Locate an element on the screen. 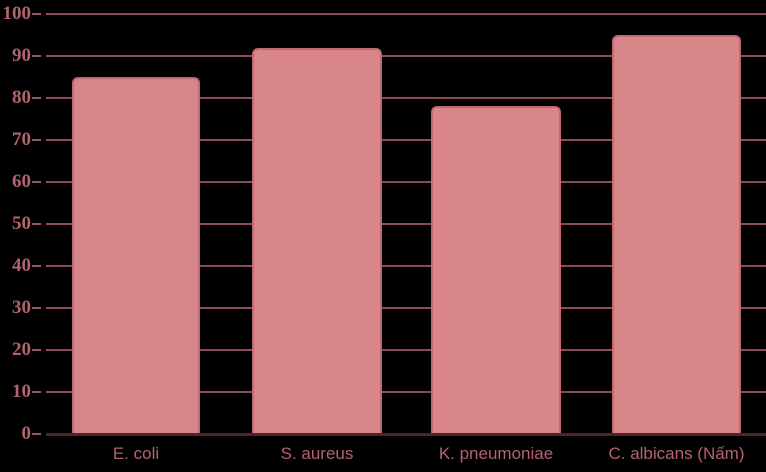  bar-k-pneumoniae is located at coordinates (496, 270).